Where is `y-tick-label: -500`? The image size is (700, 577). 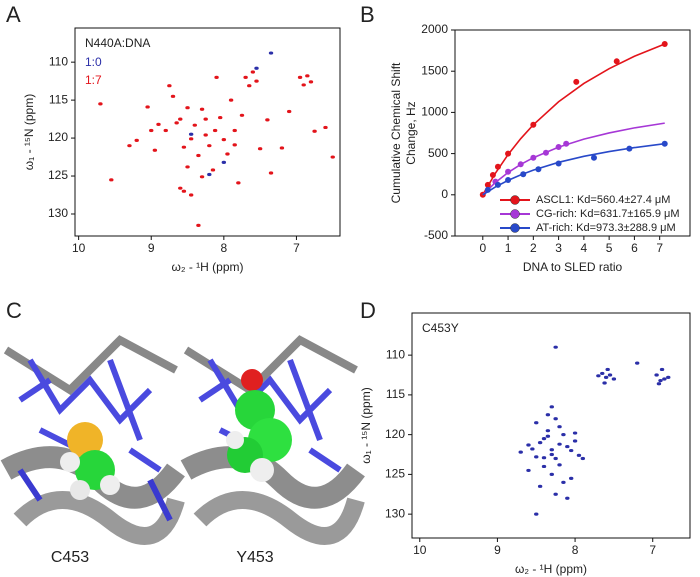
y-tick-label: -500 is located at coordinates (436, 235).